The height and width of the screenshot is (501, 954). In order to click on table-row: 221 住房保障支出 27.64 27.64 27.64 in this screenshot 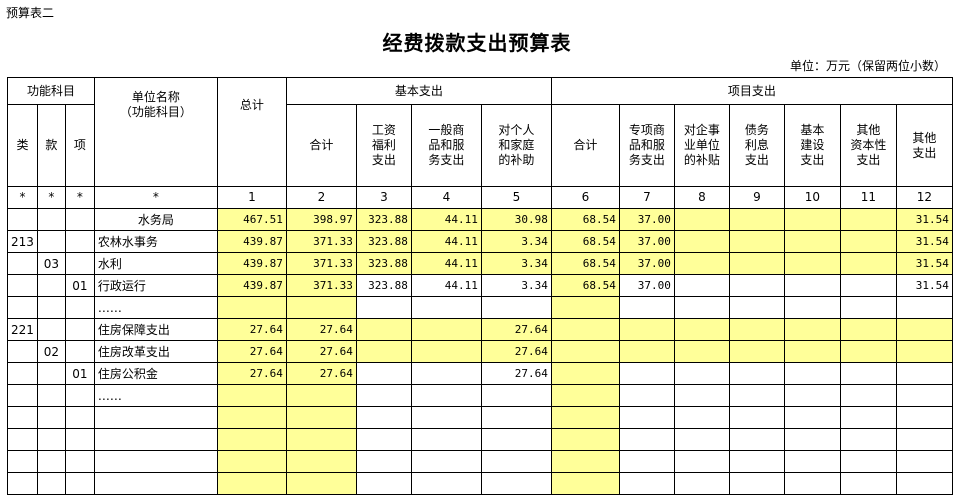, I will do `click(480, 329)`.